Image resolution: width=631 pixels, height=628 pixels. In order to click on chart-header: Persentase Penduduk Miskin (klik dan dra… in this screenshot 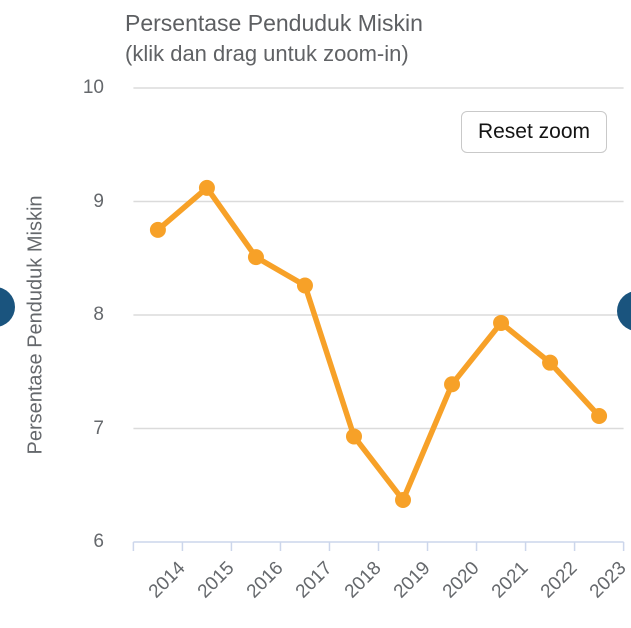, I will do `click(274, 38)`.